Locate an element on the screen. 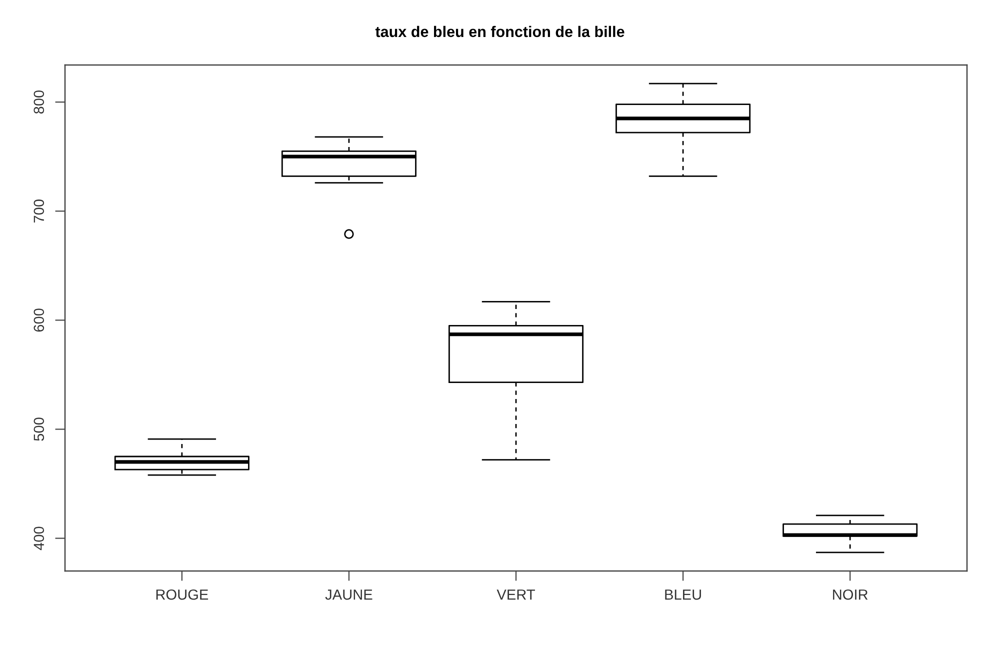 Image resolution: width=1000 pixels, height=652 pixels. y-tick-label: 700 is located at coordinates (39, 211).